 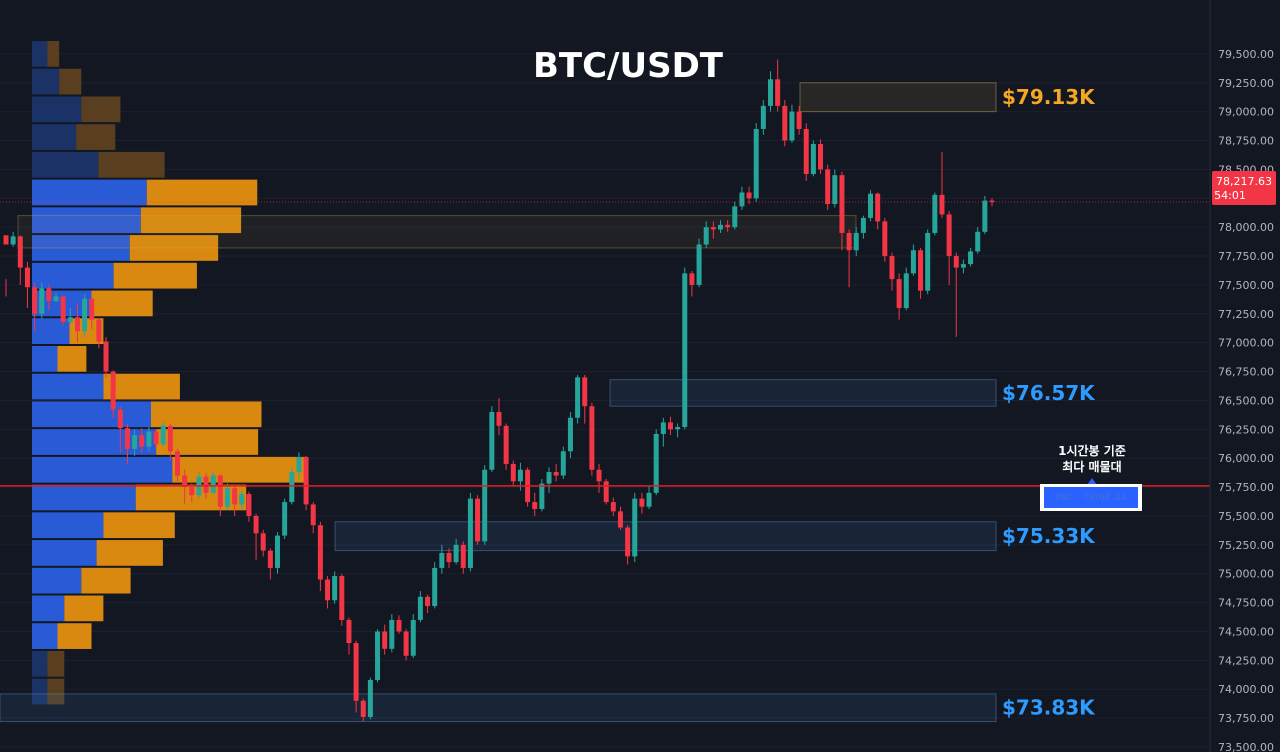 I want to click on y-tick-label: 76,250.00, so click(x=1246, y=429).